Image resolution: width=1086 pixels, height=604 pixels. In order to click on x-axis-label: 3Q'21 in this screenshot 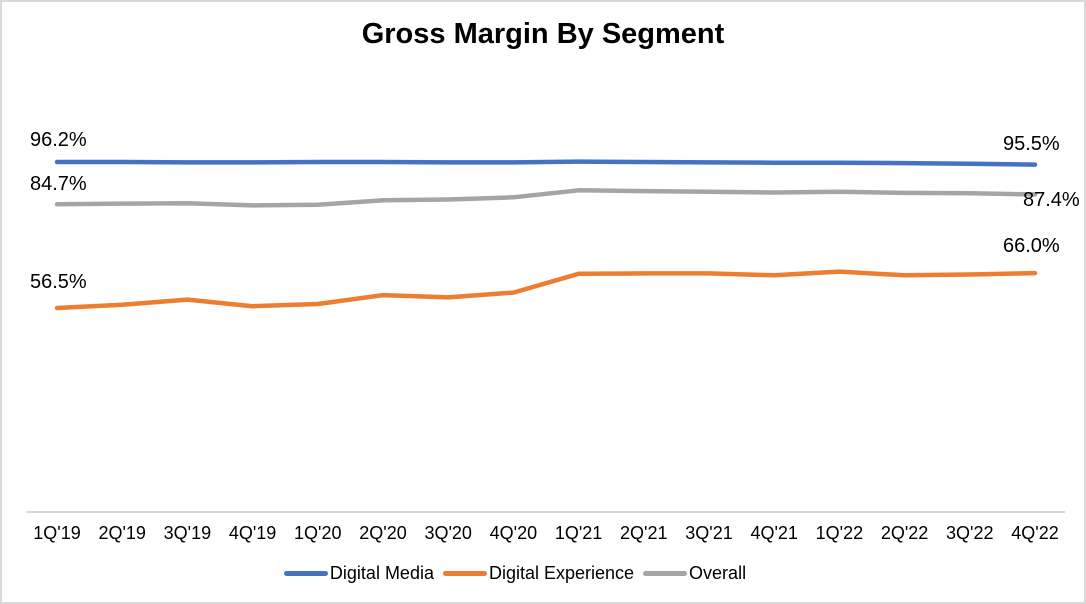, I will do `click(709, 533)`.